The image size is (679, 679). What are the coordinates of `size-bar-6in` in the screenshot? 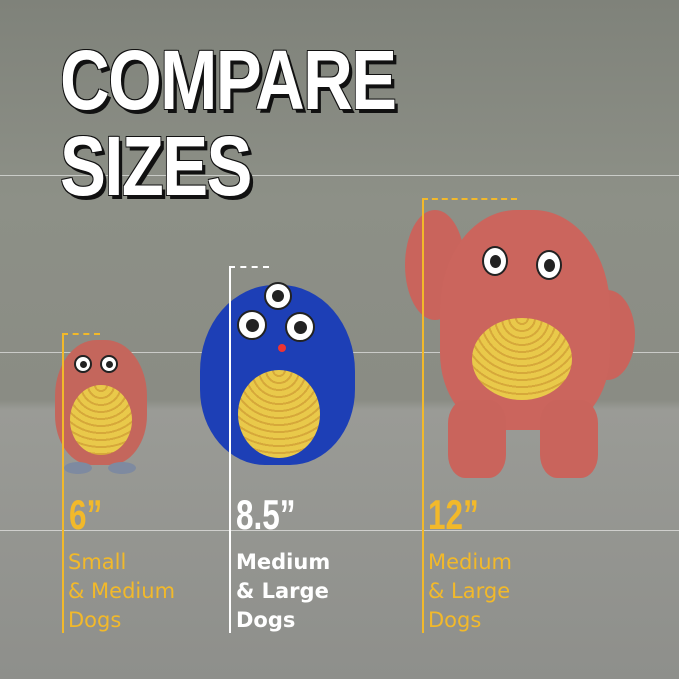 It's located at (63, 483).